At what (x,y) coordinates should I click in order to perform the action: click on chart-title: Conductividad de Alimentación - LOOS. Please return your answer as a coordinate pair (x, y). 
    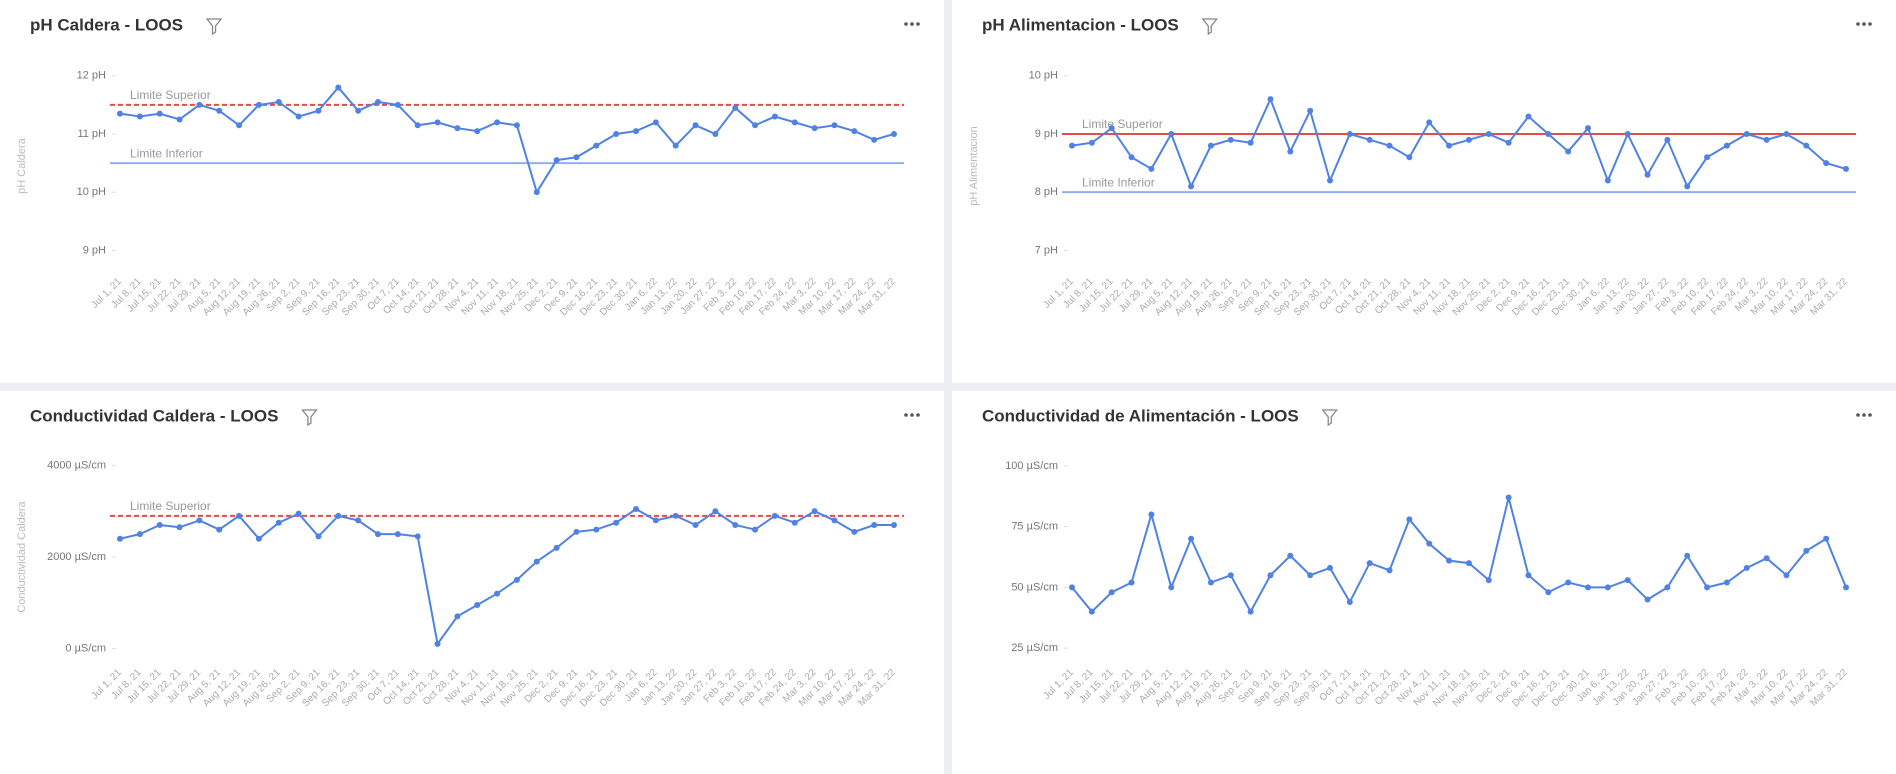
    Looking at the image, I should click on (1140, 415).